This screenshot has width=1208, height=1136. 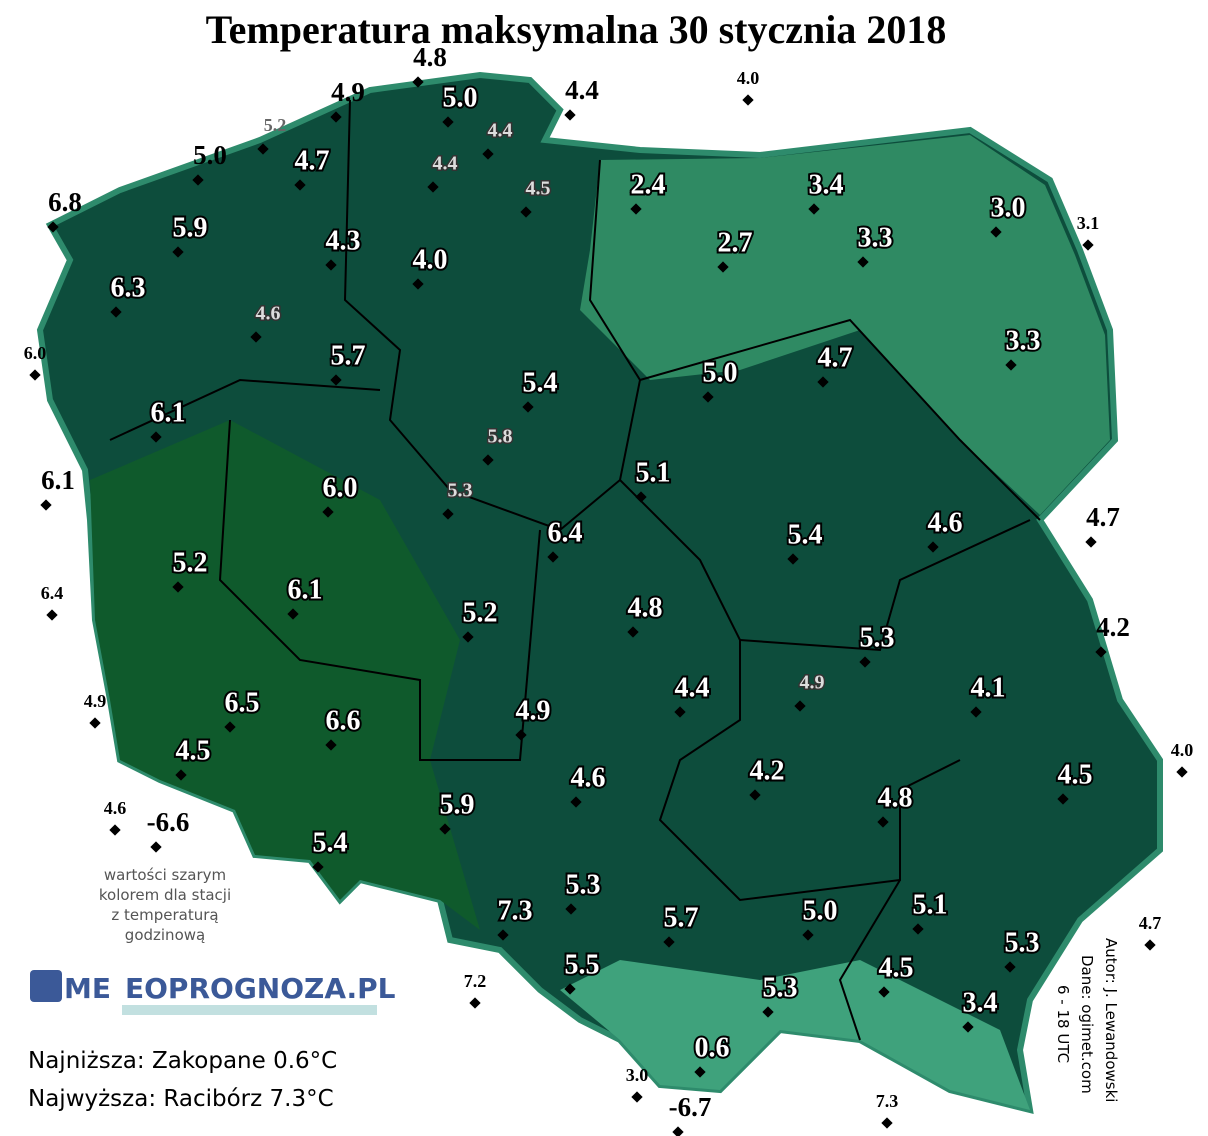 I want to click on credit: Dane: ogimet.com, so click(x=1087, y=1024).